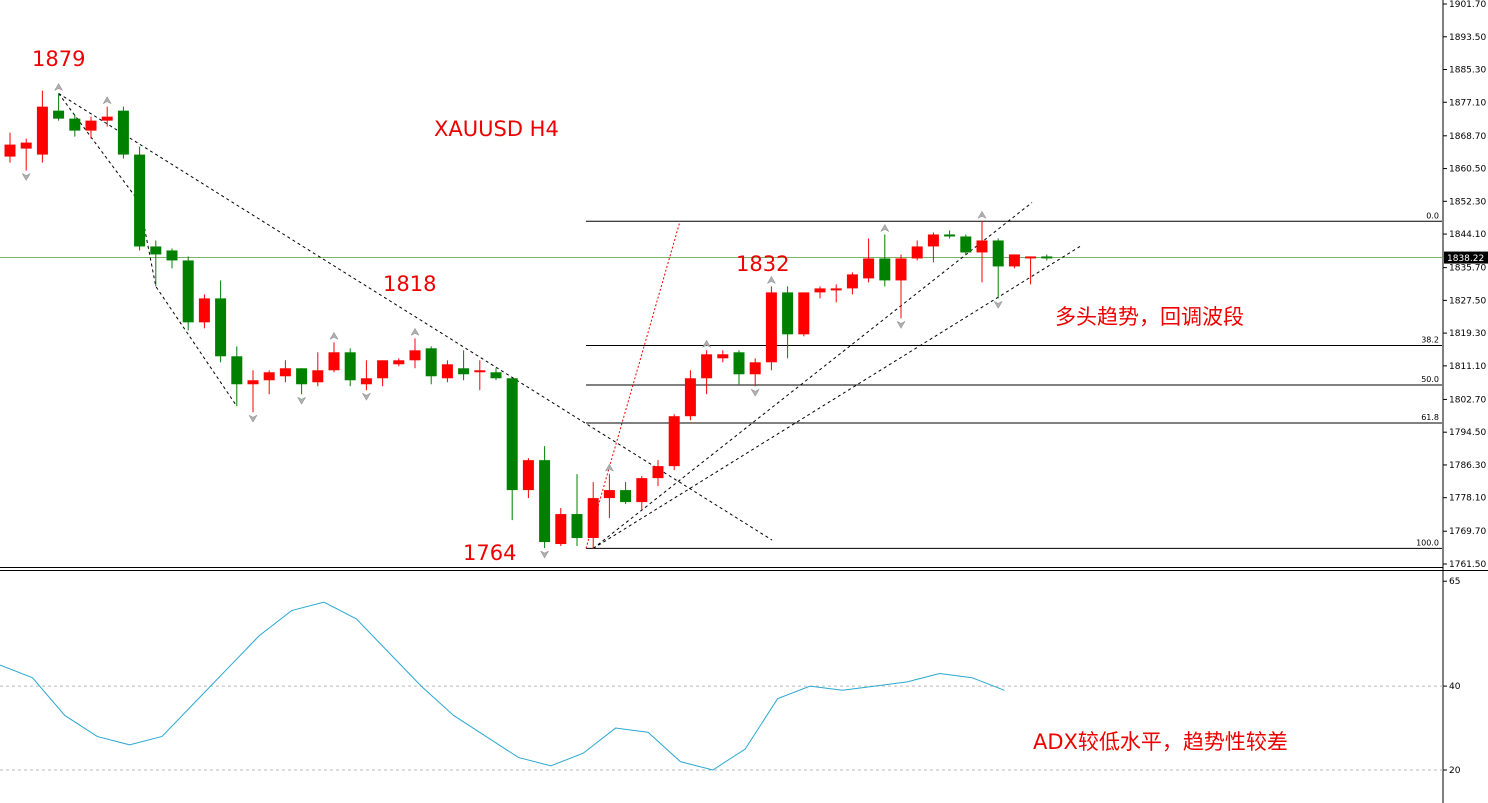 The width and height of the screenshot is (1488, 803). What do you see at coordinates (1467, 301) in the screenshot?
I see `price-tick-label: 1827.50` at bounding box center [1467, 301].